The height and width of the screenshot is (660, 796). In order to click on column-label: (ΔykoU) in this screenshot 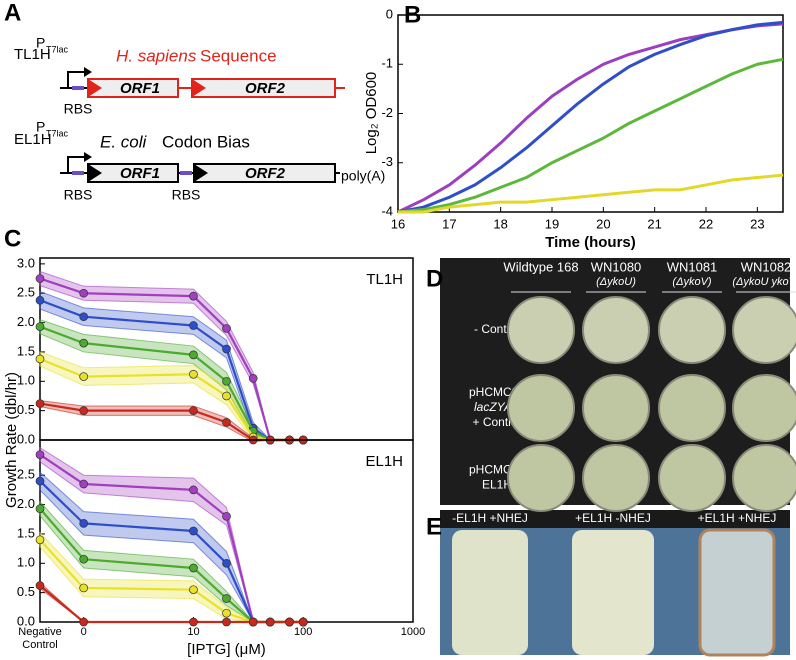, I will do `click(616, 282)`.